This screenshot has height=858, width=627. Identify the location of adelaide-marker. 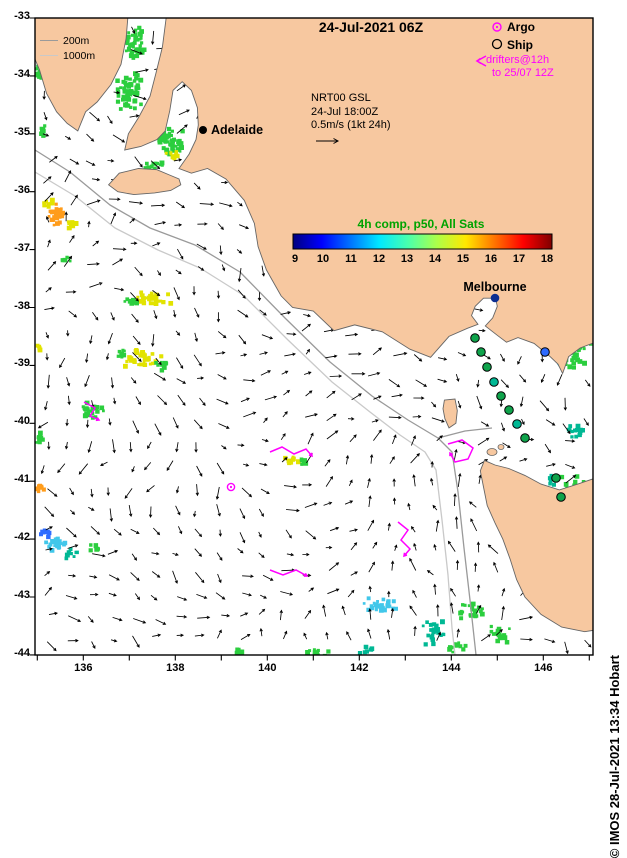
(203, 130).